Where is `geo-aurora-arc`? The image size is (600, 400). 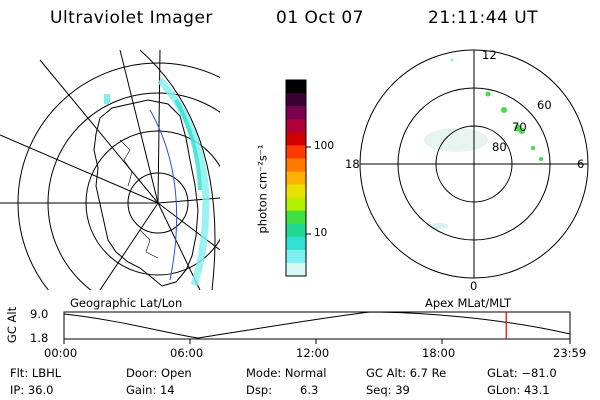 geo-aurora-arc is located at coordinates (157, 182).